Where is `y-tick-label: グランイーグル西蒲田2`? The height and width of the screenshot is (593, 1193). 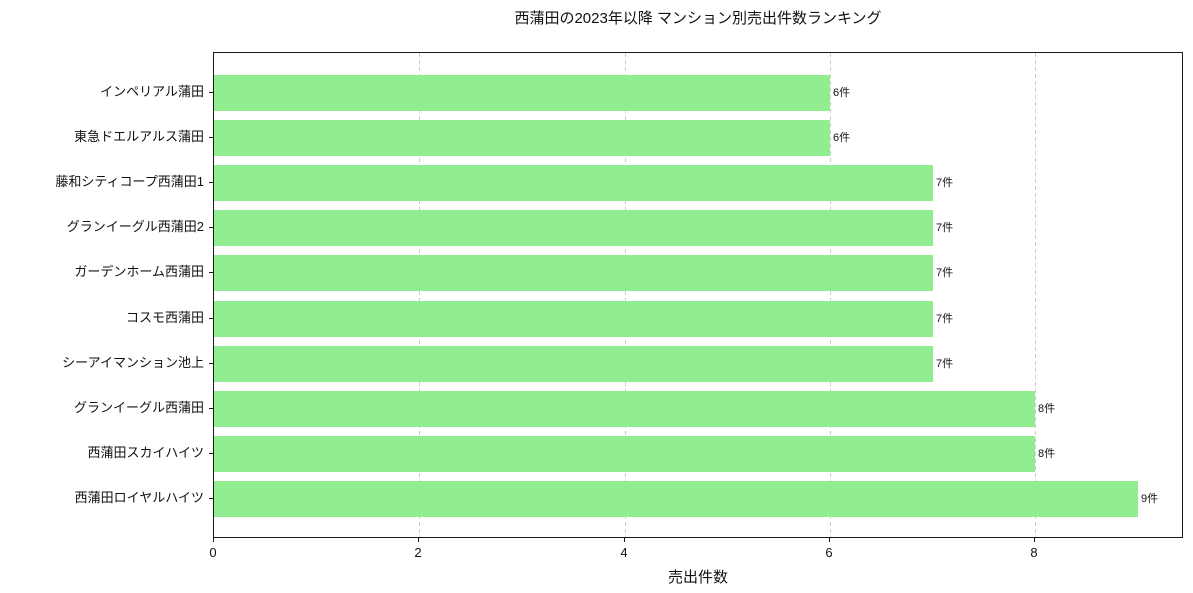 y-tick-label: グランイーグル西蒲田2 is located at coordinates (135, 226).